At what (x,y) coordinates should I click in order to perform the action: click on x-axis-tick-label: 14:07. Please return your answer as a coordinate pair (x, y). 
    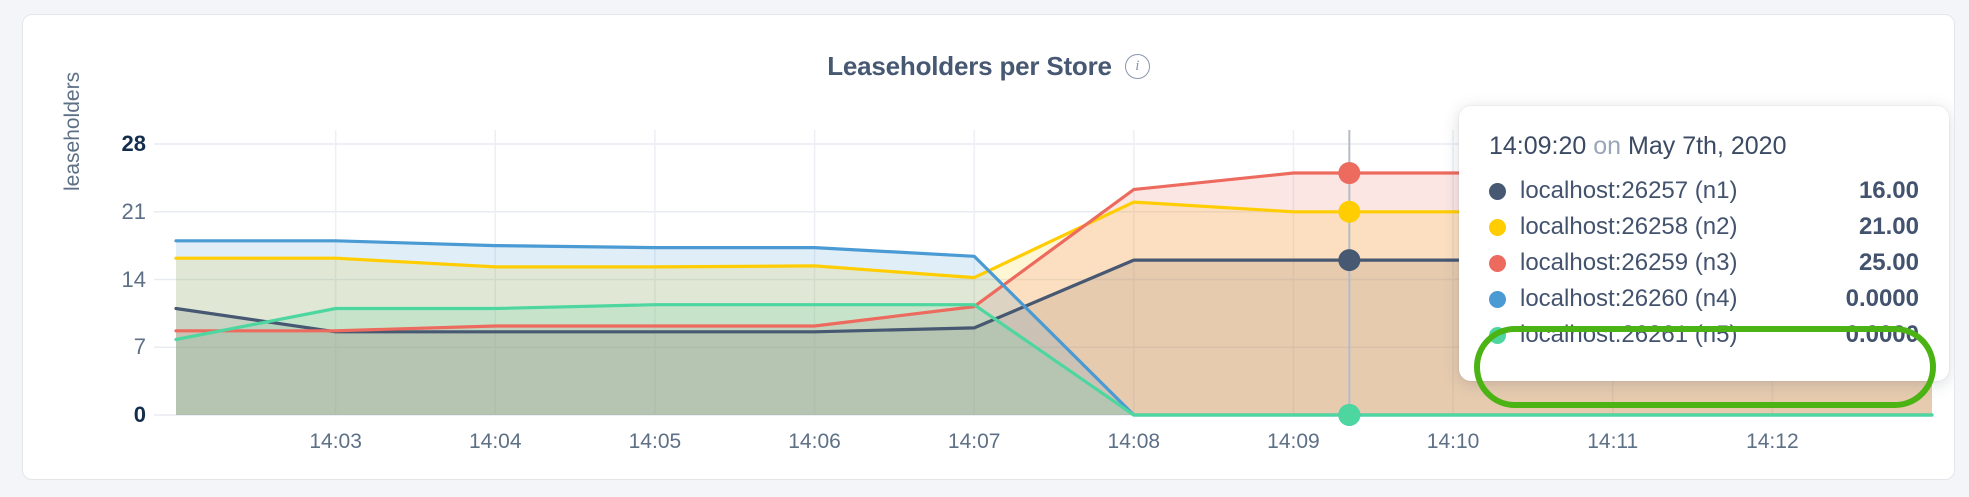
    Looking at the image, I should click on (974, 441).